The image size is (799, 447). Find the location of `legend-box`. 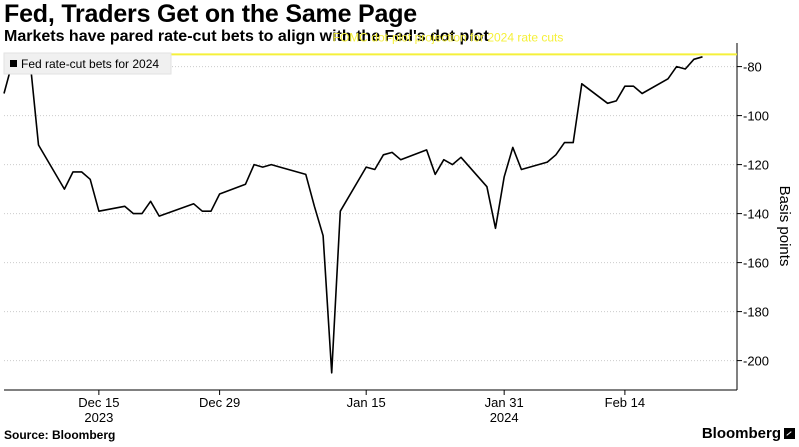

legend-box is located at coordinates (87, 63).